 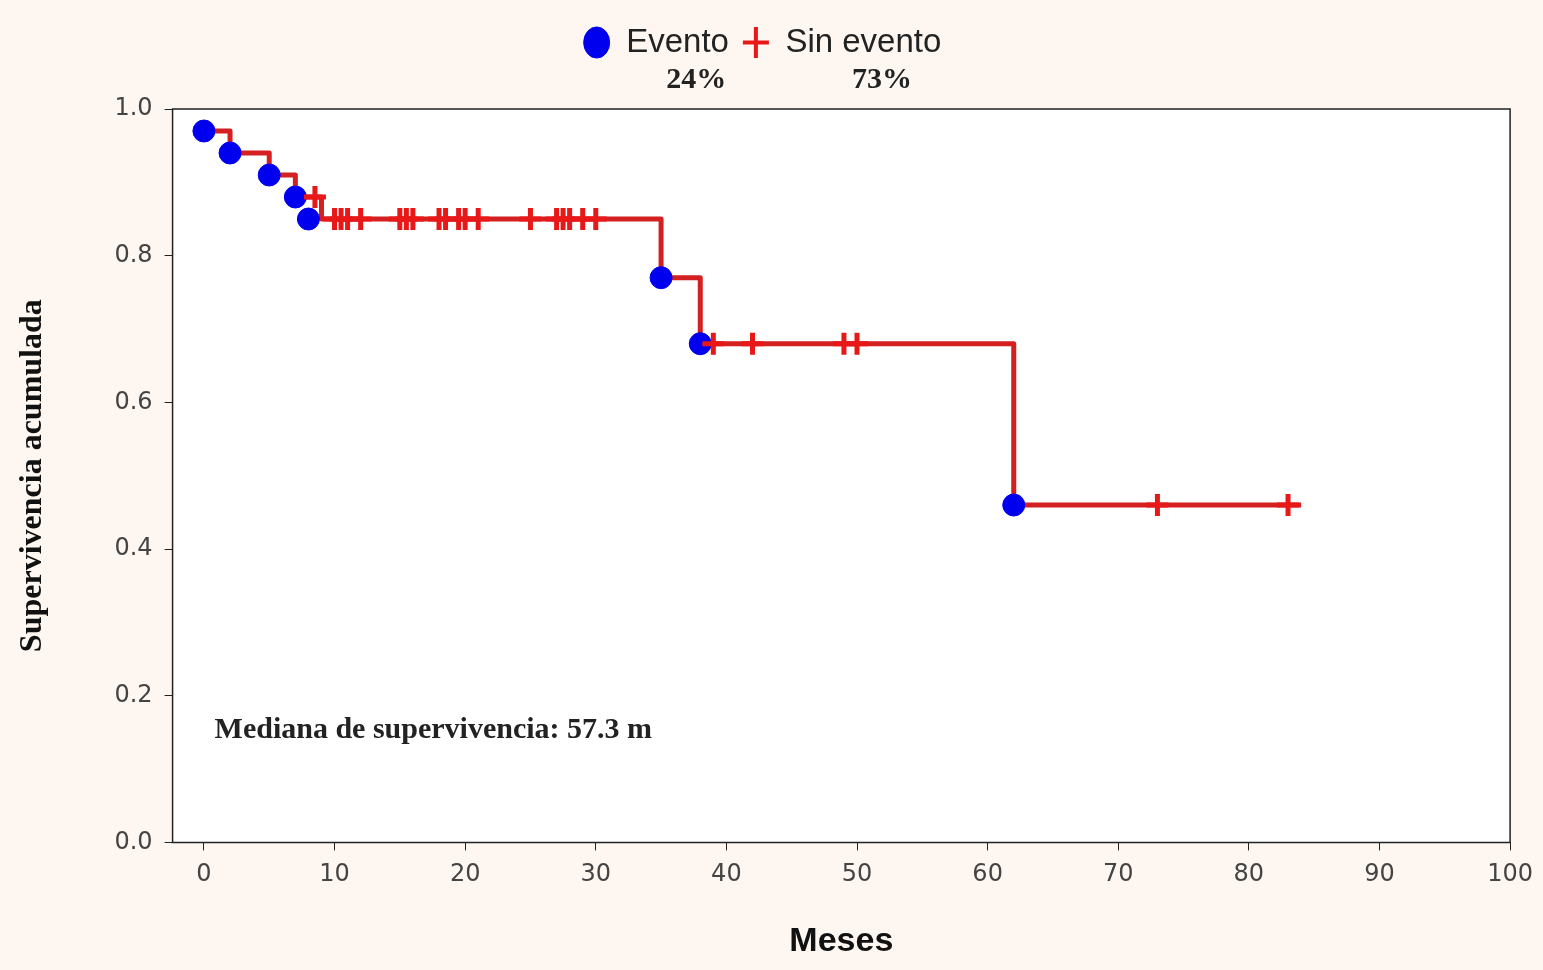 I want to click on x-tick-label: 80, so click(x=1249, y=873).